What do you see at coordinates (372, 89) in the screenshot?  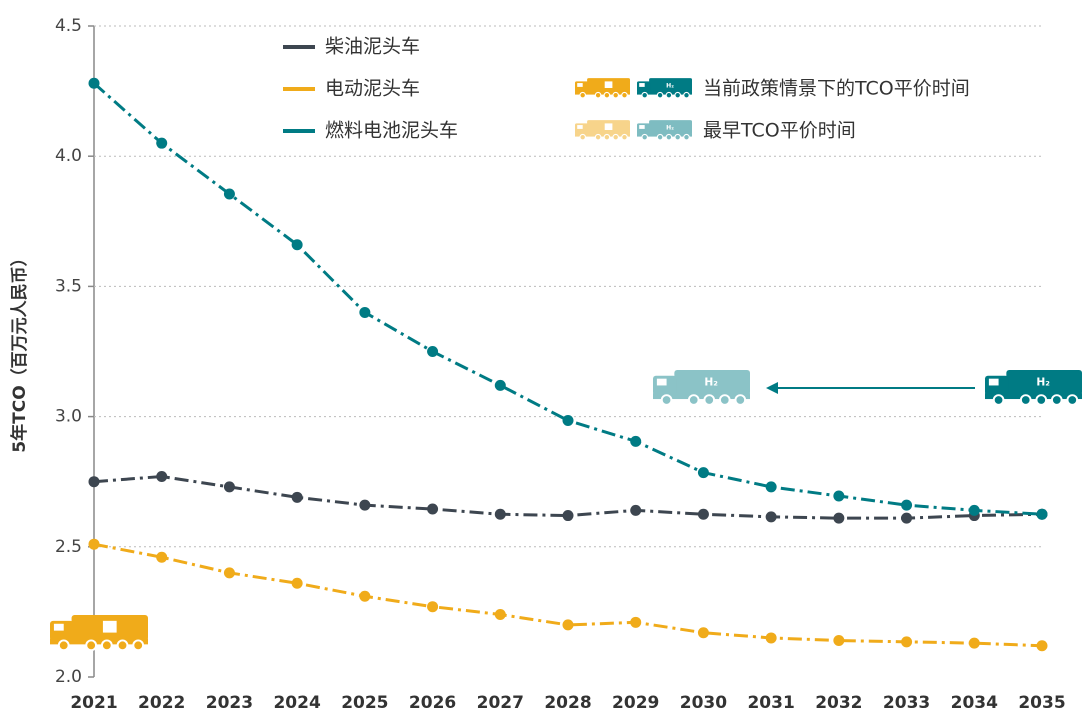 I see `legend-label: 电动泥头车` at bounding box center [372, 89].